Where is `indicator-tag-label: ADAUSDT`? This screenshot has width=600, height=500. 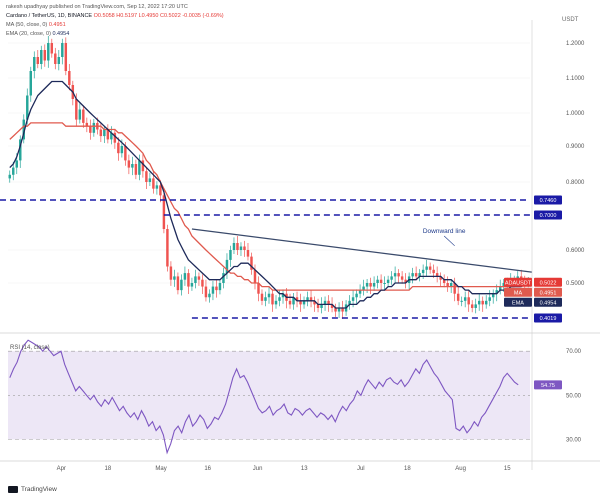
indicator-tag-label: ADAUSDT is located at coordinates (518, 283).